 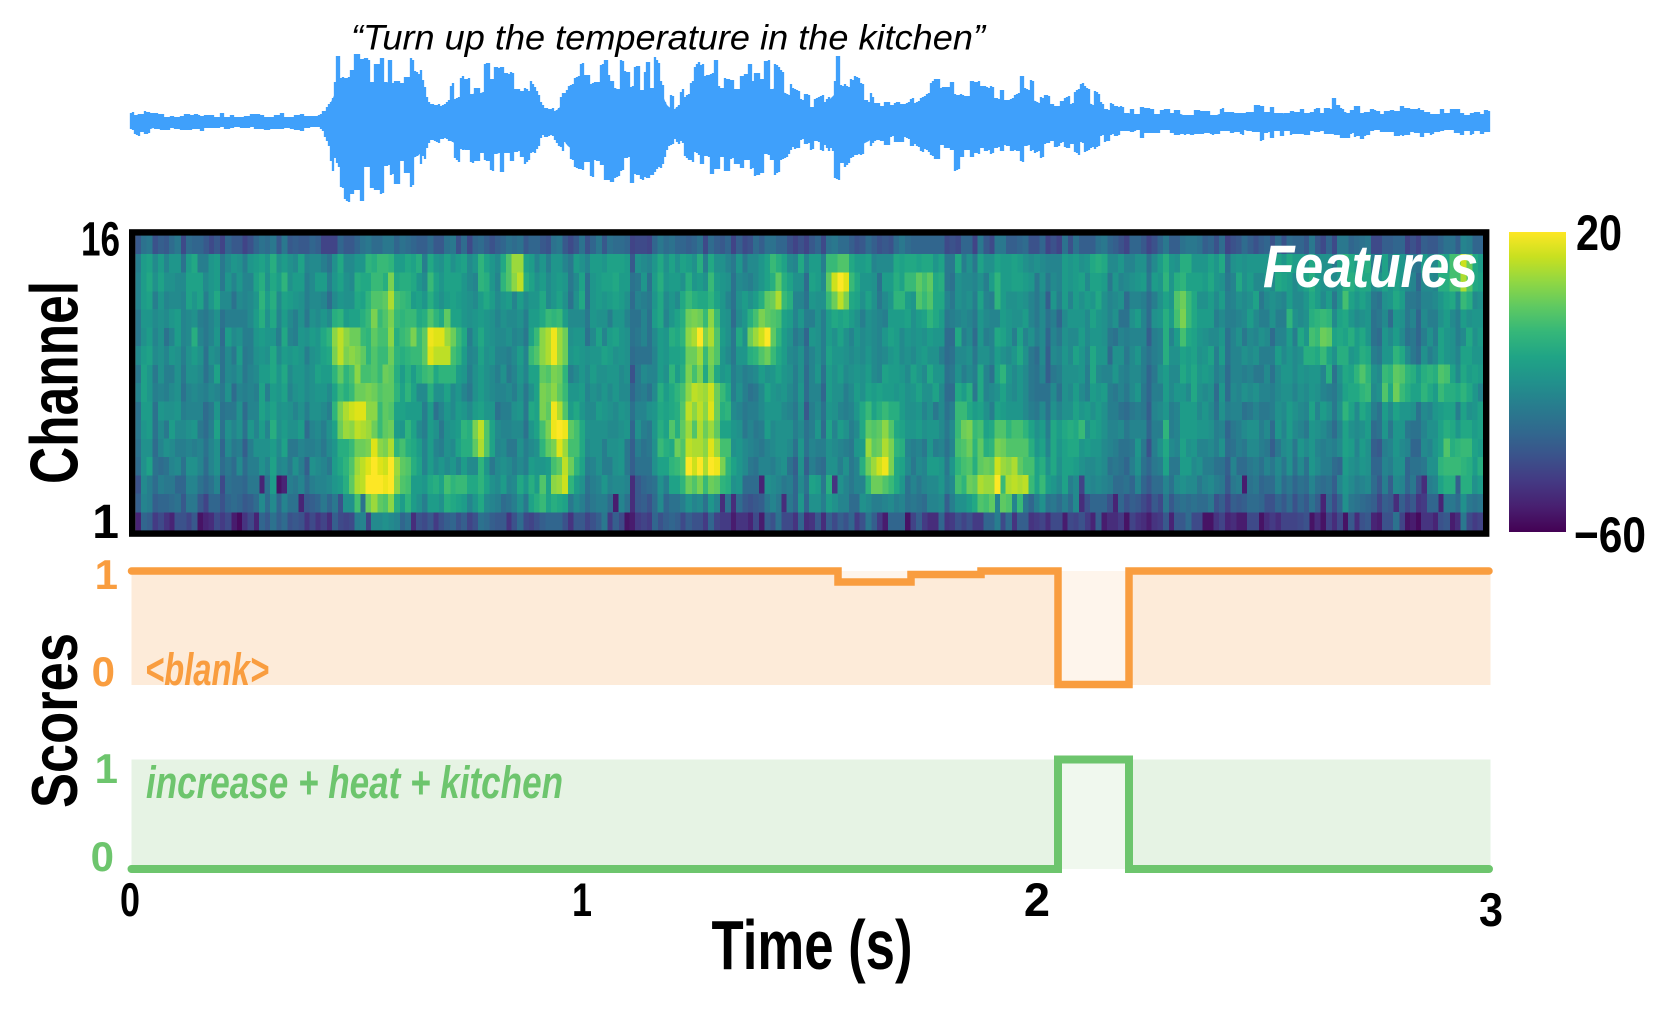 What do you see at coordinates (55, 382) in the screenshot?
I see `svg-text: Channel` at bounding box center [55, 382].